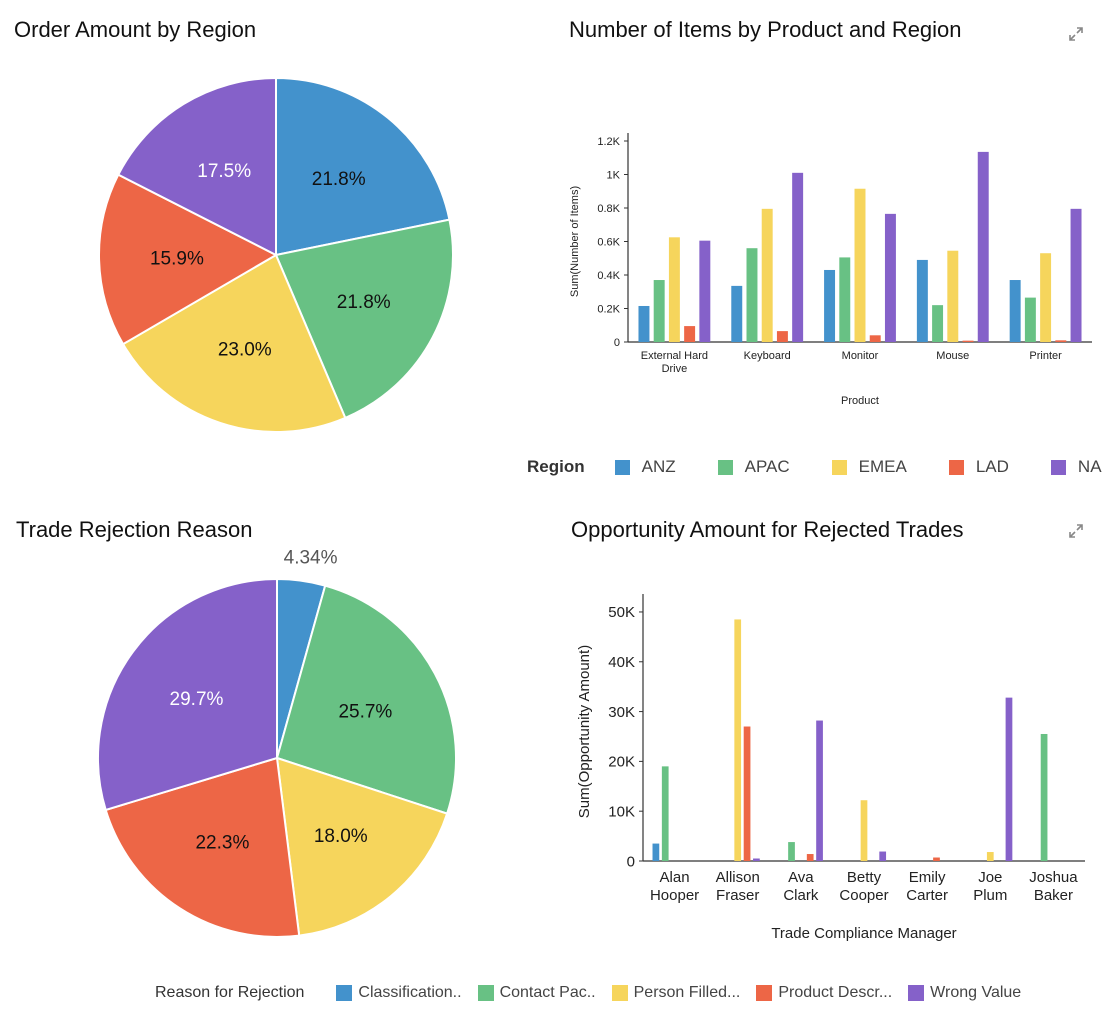  Describe the element at coordinates (341, 836) in the screenshot. I see `pie-slice-label: 18.0%` at that location.